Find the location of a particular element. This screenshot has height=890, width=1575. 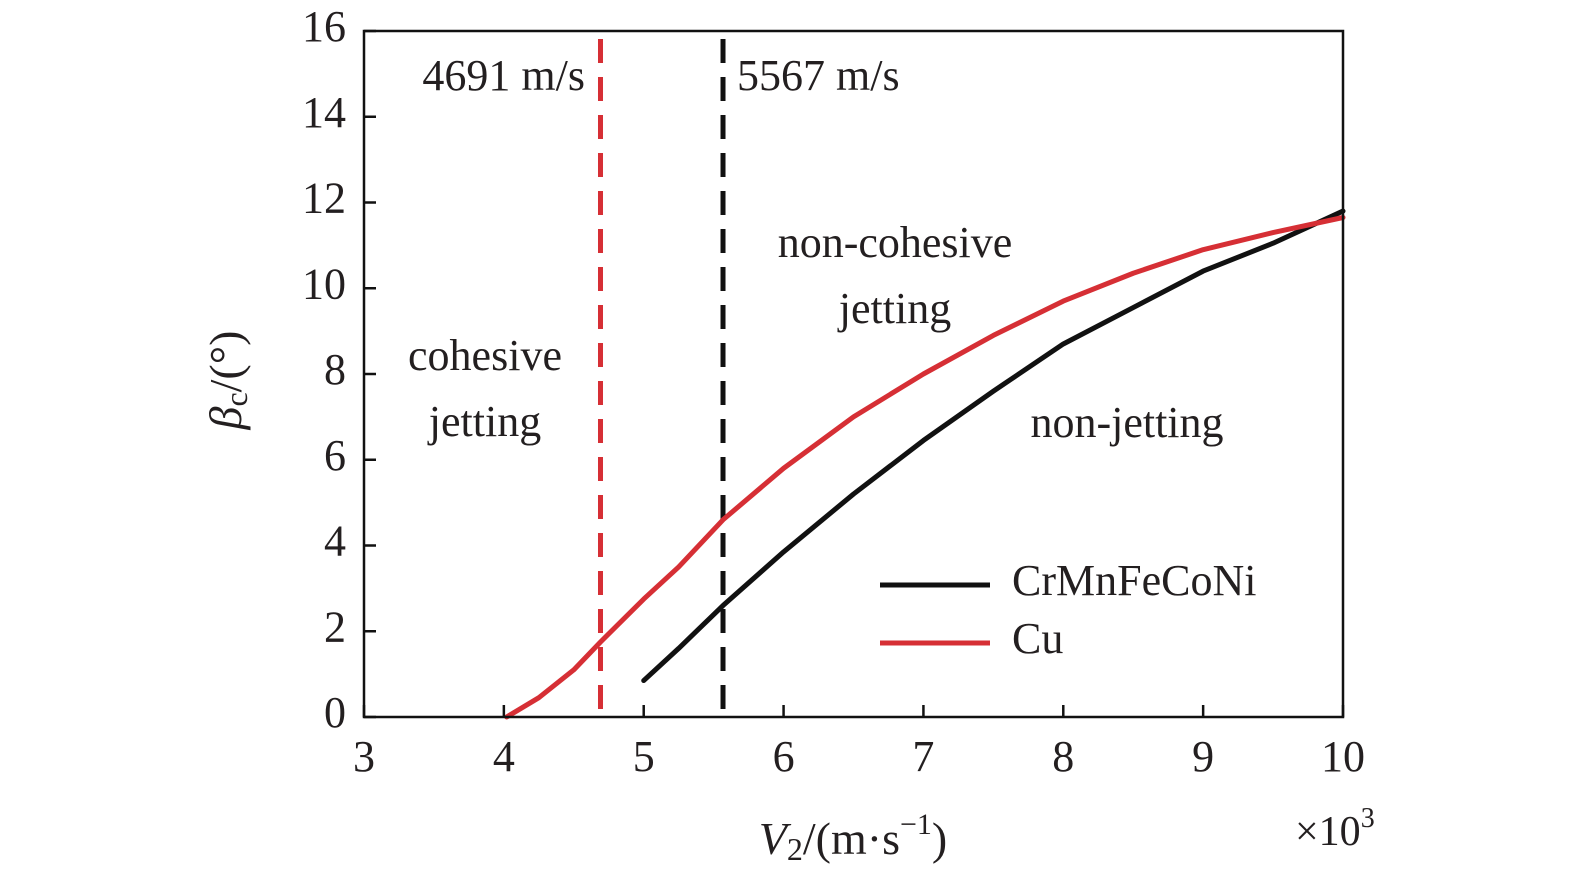

y-tick-label: 6 is located at coordinates (335, 455).